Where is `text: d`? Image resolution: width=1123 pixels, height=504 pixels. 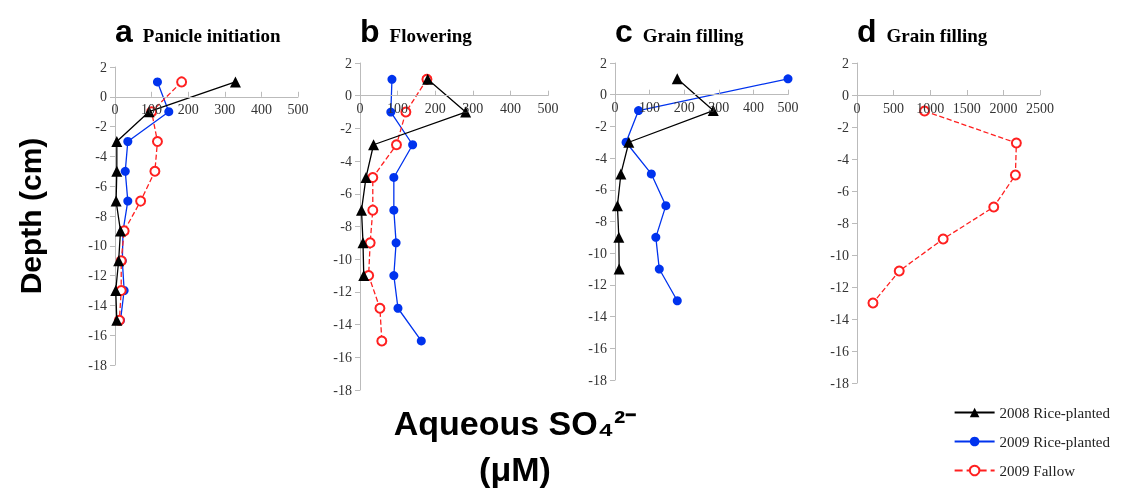 text: d is located at coordinates (867, 31).